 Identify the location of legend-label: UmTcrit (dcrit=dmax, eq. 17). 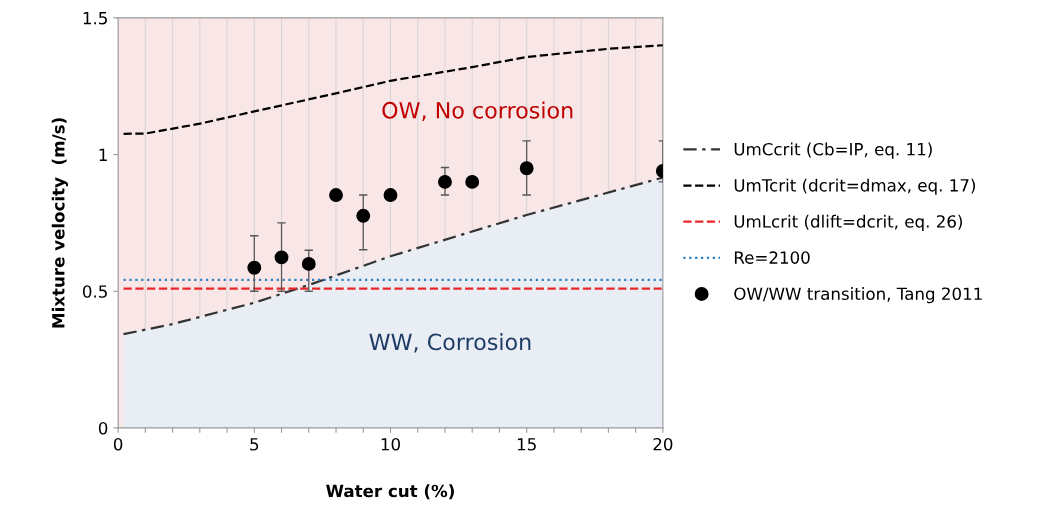
(854, 186).